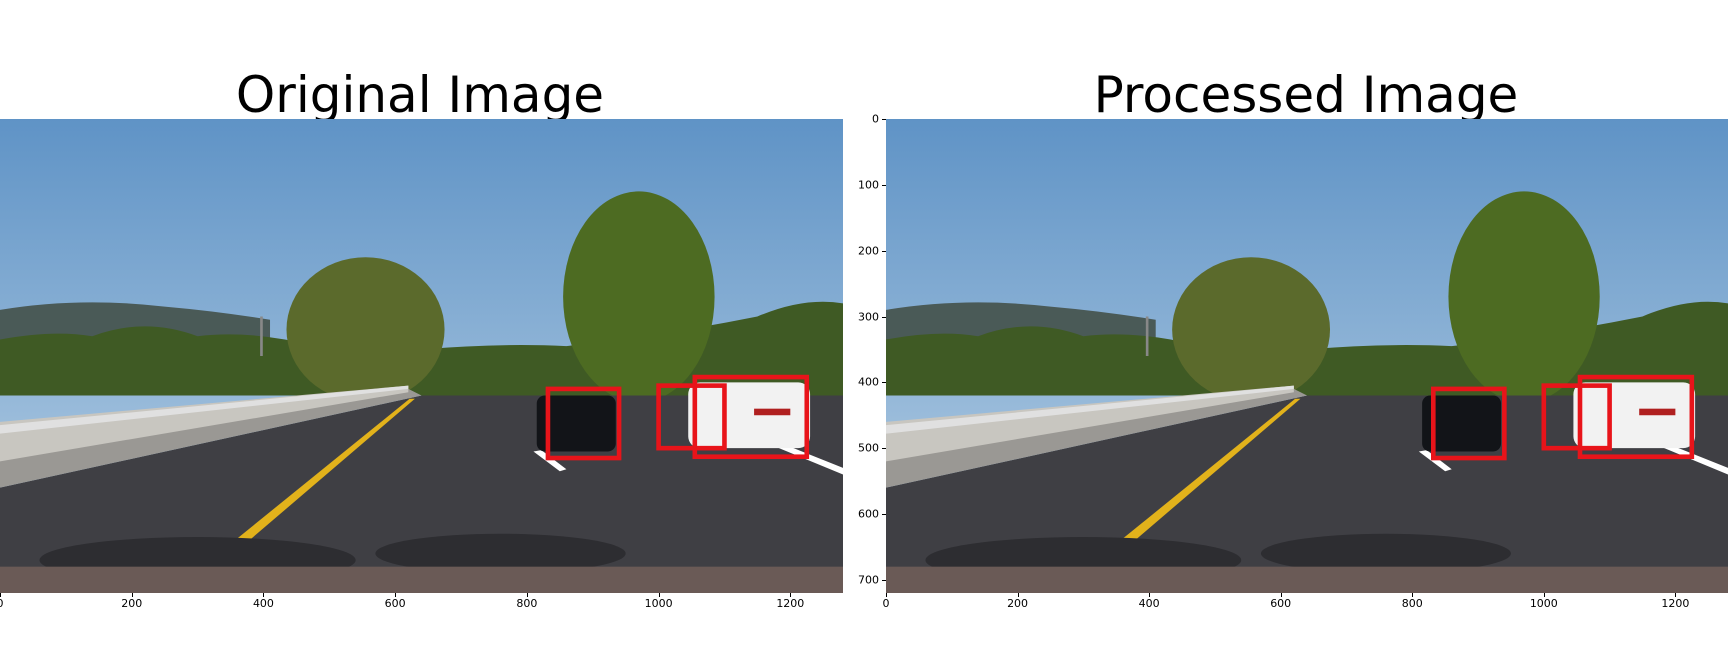 The height and width of the screenshot is (648, 1728). I want to click on y-tick-label: 200, so click(868, 251).